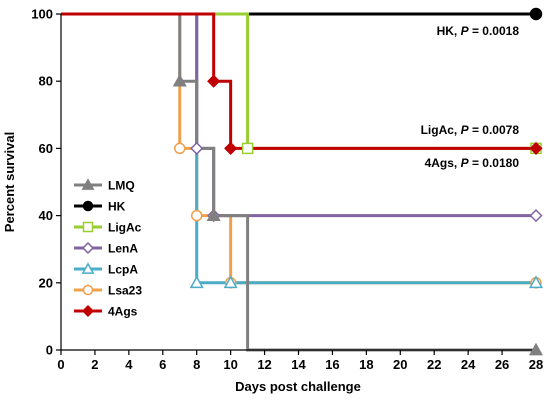 The image size is (550, 401). What do you see at coordinates (247, 148) in the screenshot?
I see `marker-ligac` at bounding box center [247, 148].